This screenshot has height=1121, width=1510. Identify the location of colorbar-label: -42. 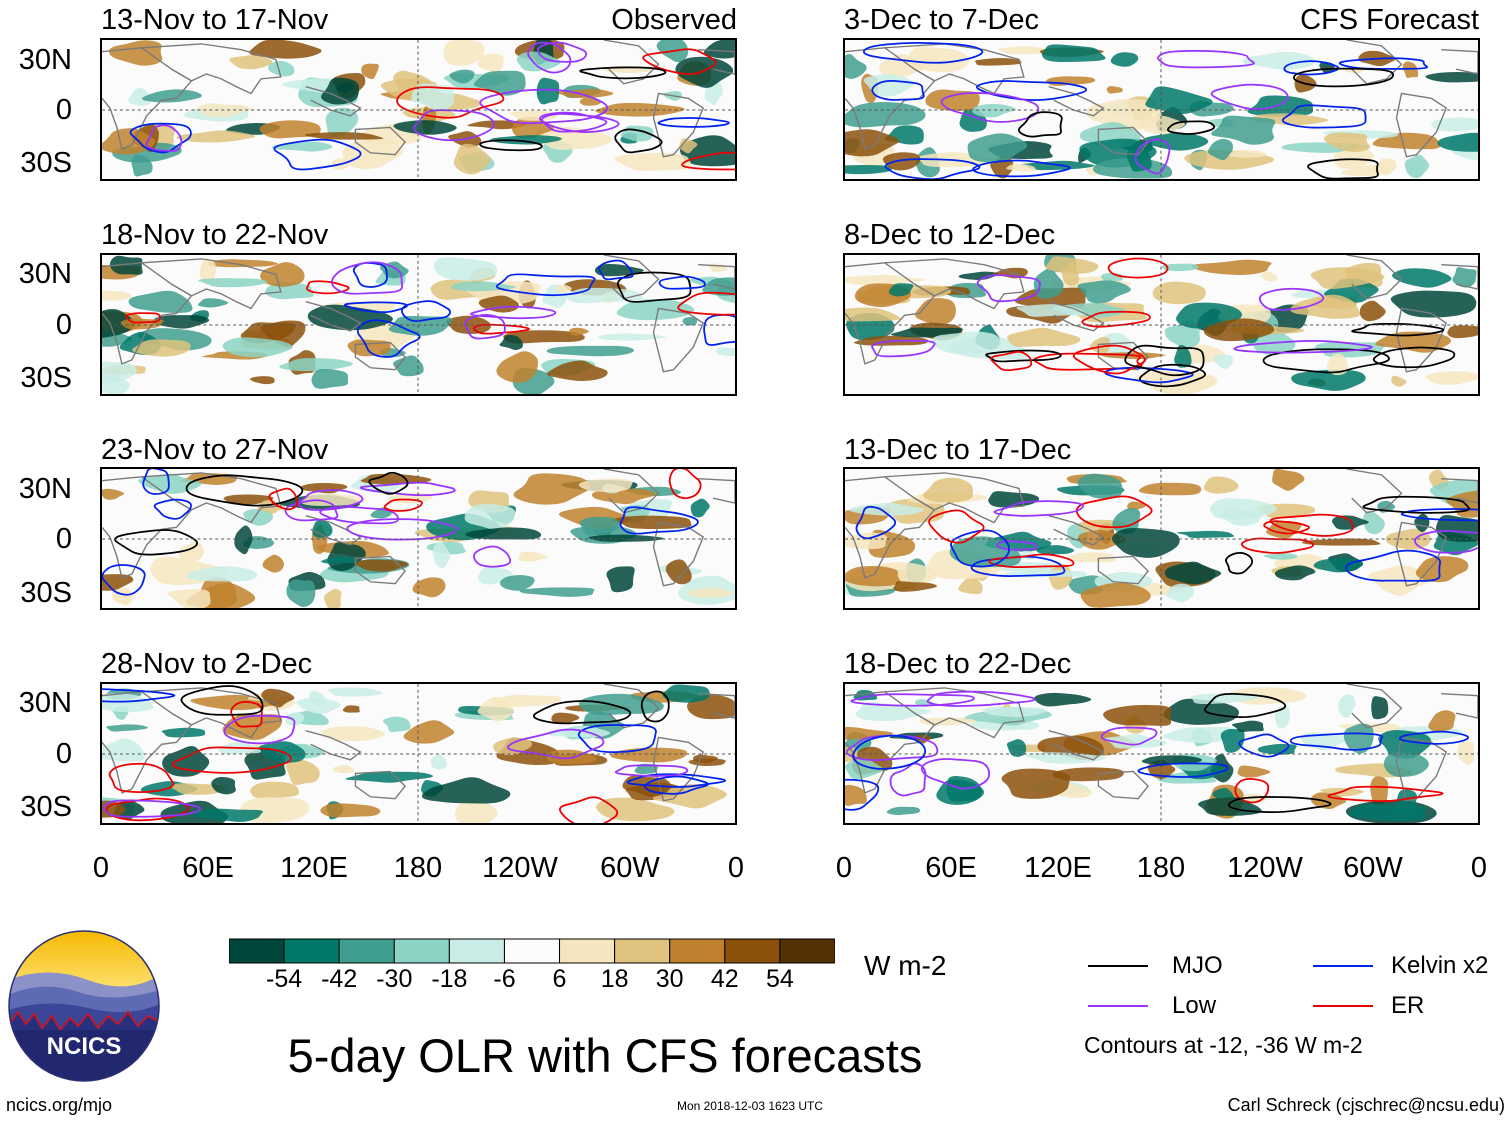
(339, 979).